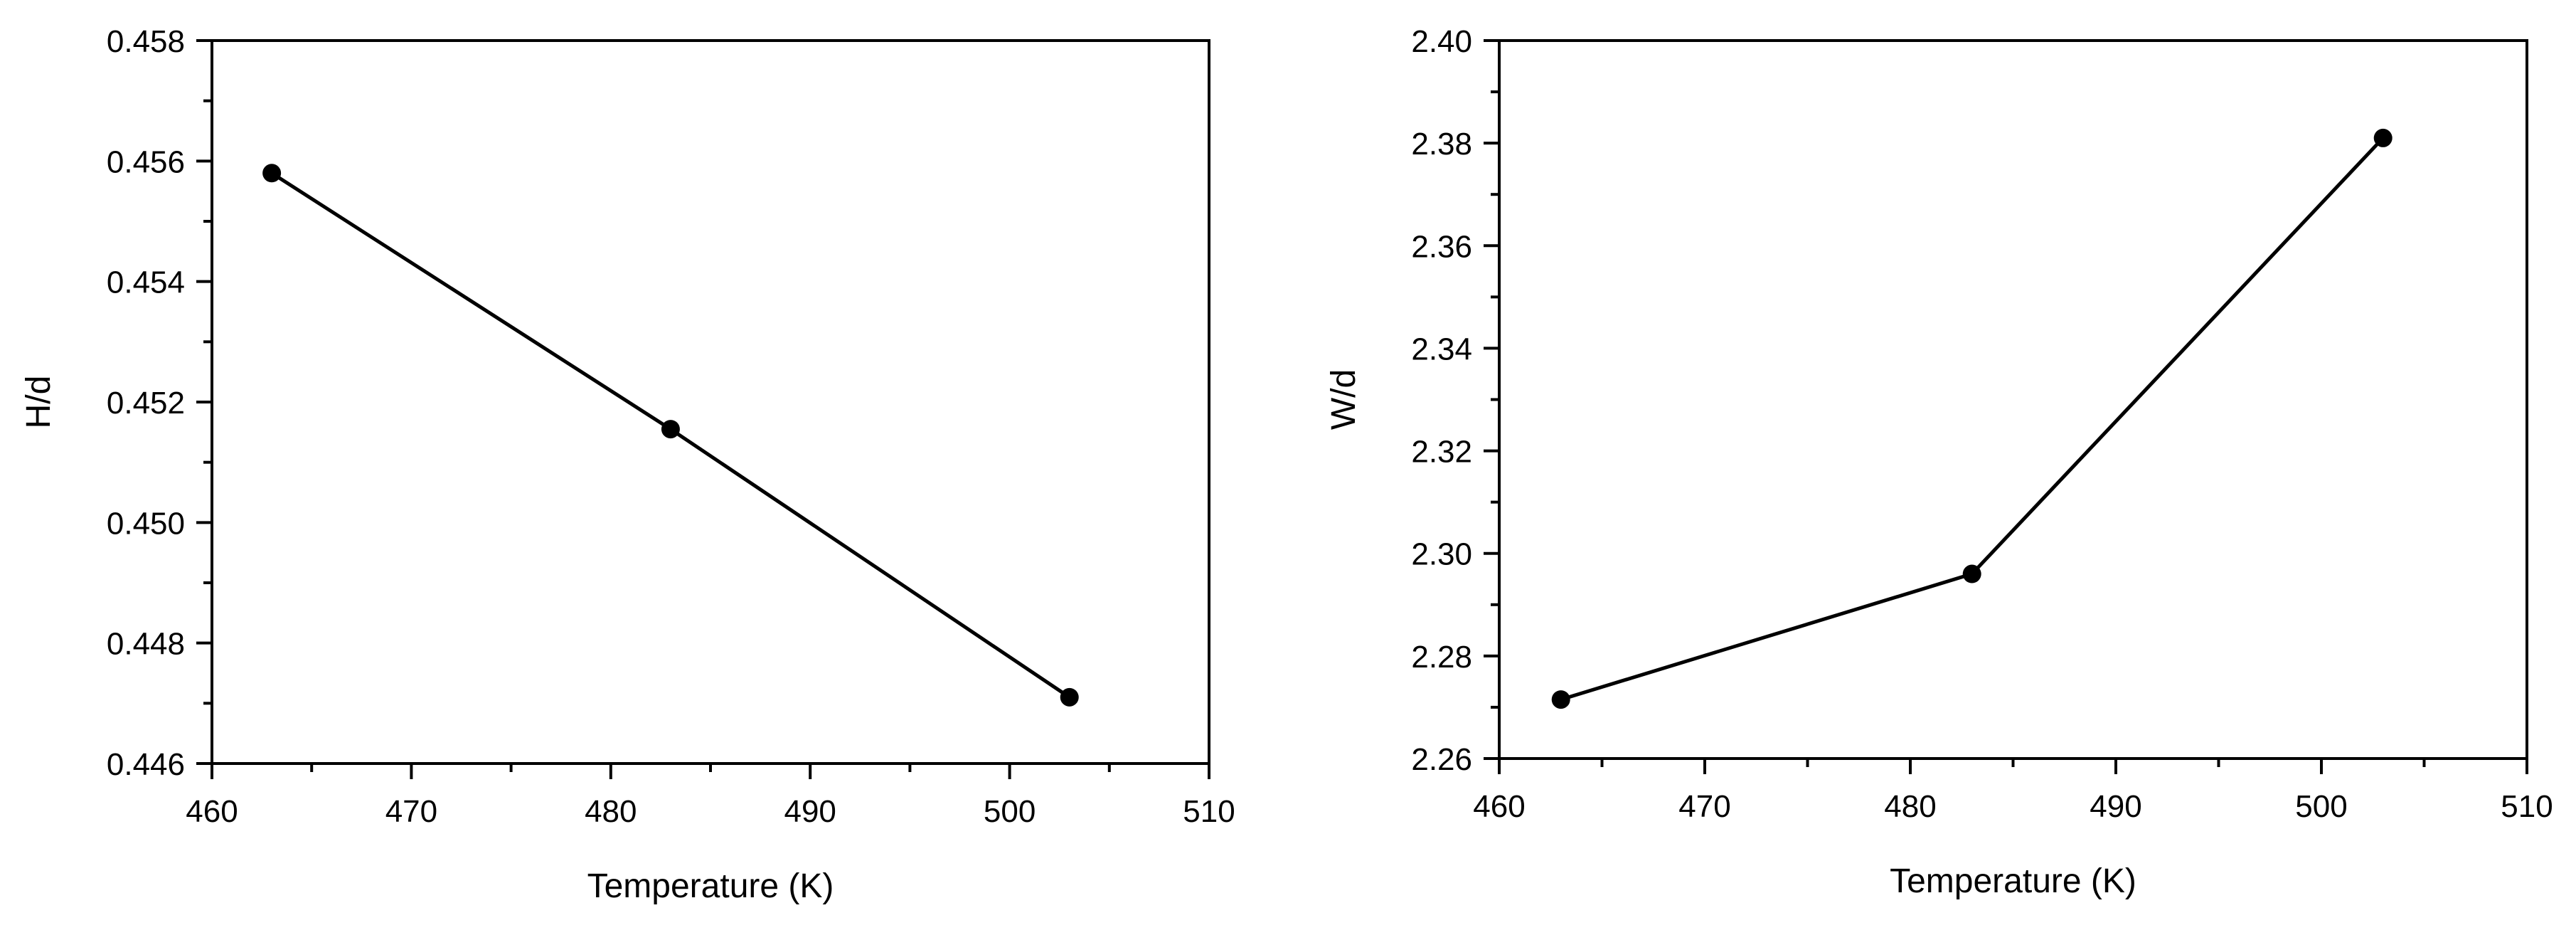 The height and width of the screenshot is (935, 2576). Describe the element at coordinates (1441, 349) in the screenshot. I see `y-tick-label: 2.34` at that location.